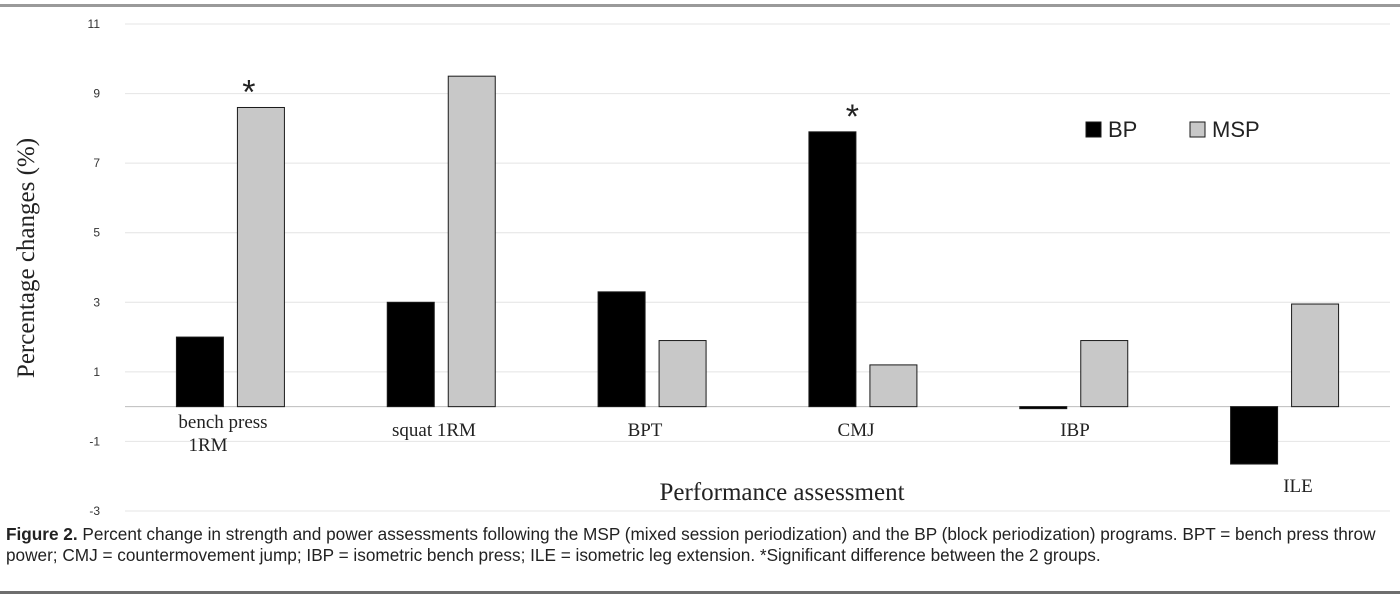 This screenshot has height=600, width=1400. What do you see at coordinates (207, 445) in the screenshot?
I see `x-category-label-line2: 1RM` at bounding box center [207, 445].